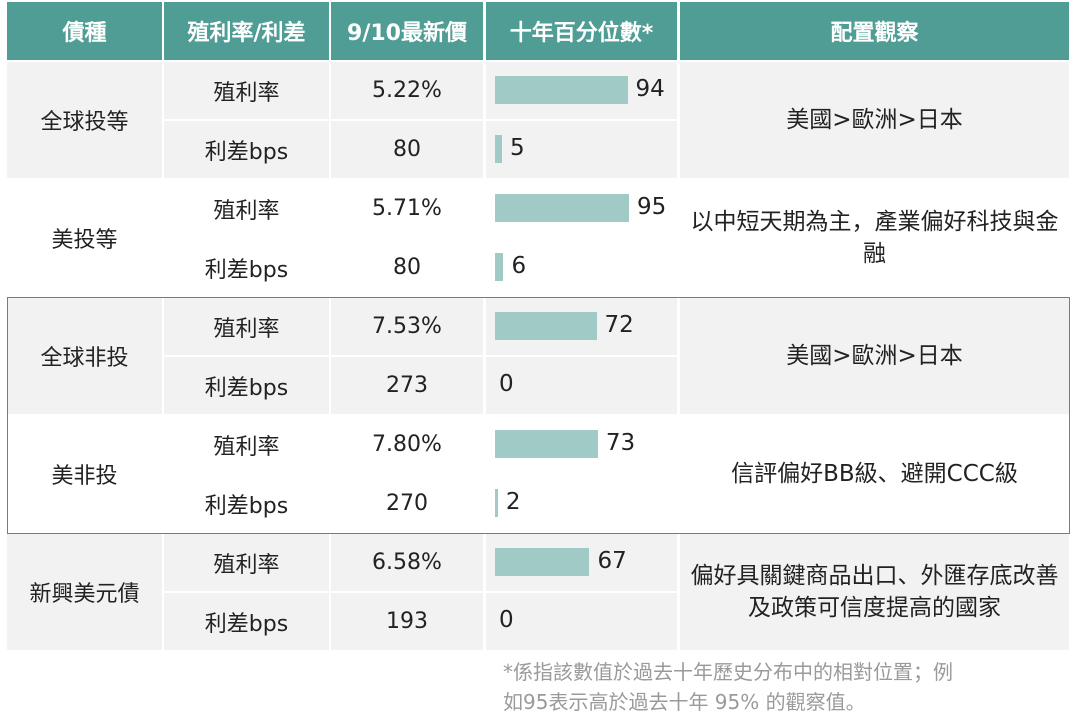 The image size is (1077, 718). What do you see at coordinates (619, 325) in the screenshot?
I see `percentile-label: 72` at bounding box center [619, 325].